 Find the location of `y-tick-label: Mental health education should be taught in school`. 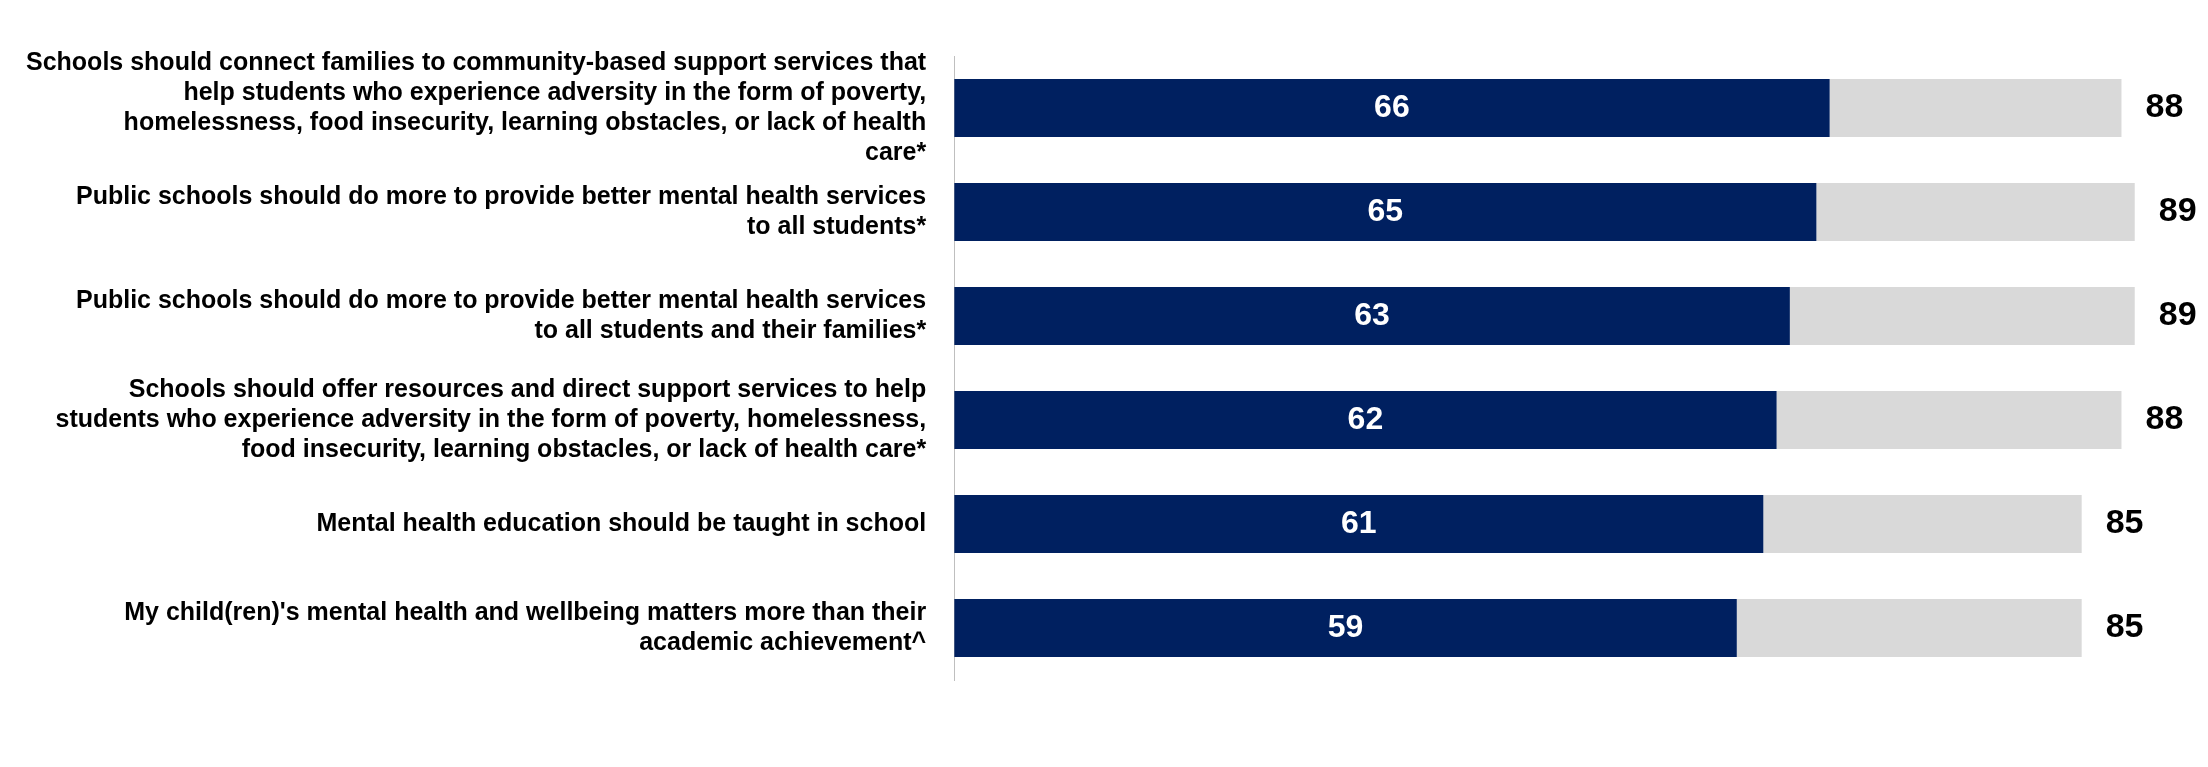

y-tick-label: Mental health education should be taught in school is located at coordinates (621, 521).